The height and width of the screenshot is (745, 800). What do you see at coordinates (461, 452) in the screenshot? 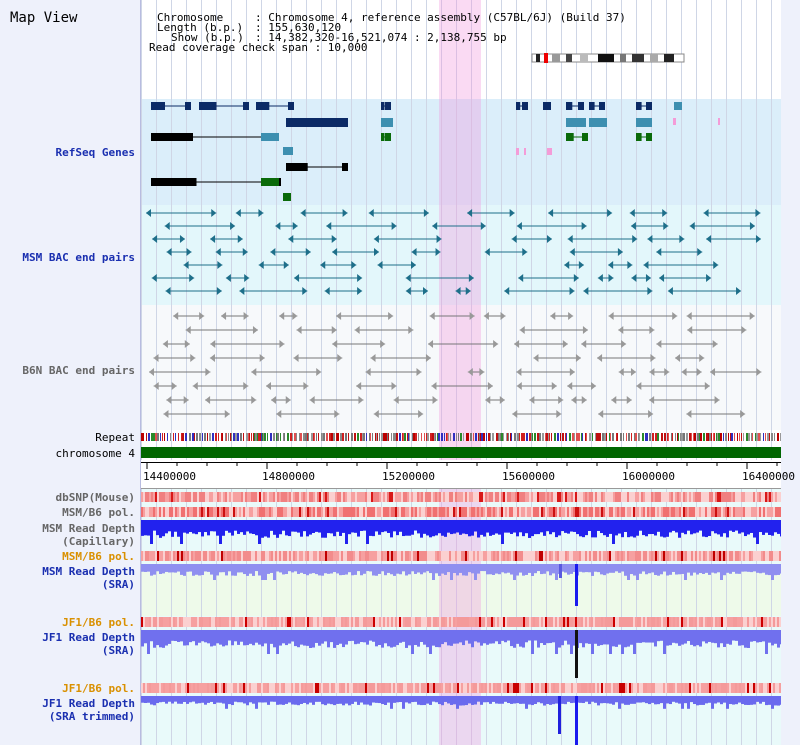
I see `chromosome-bar` at bounding box center [461, 452].